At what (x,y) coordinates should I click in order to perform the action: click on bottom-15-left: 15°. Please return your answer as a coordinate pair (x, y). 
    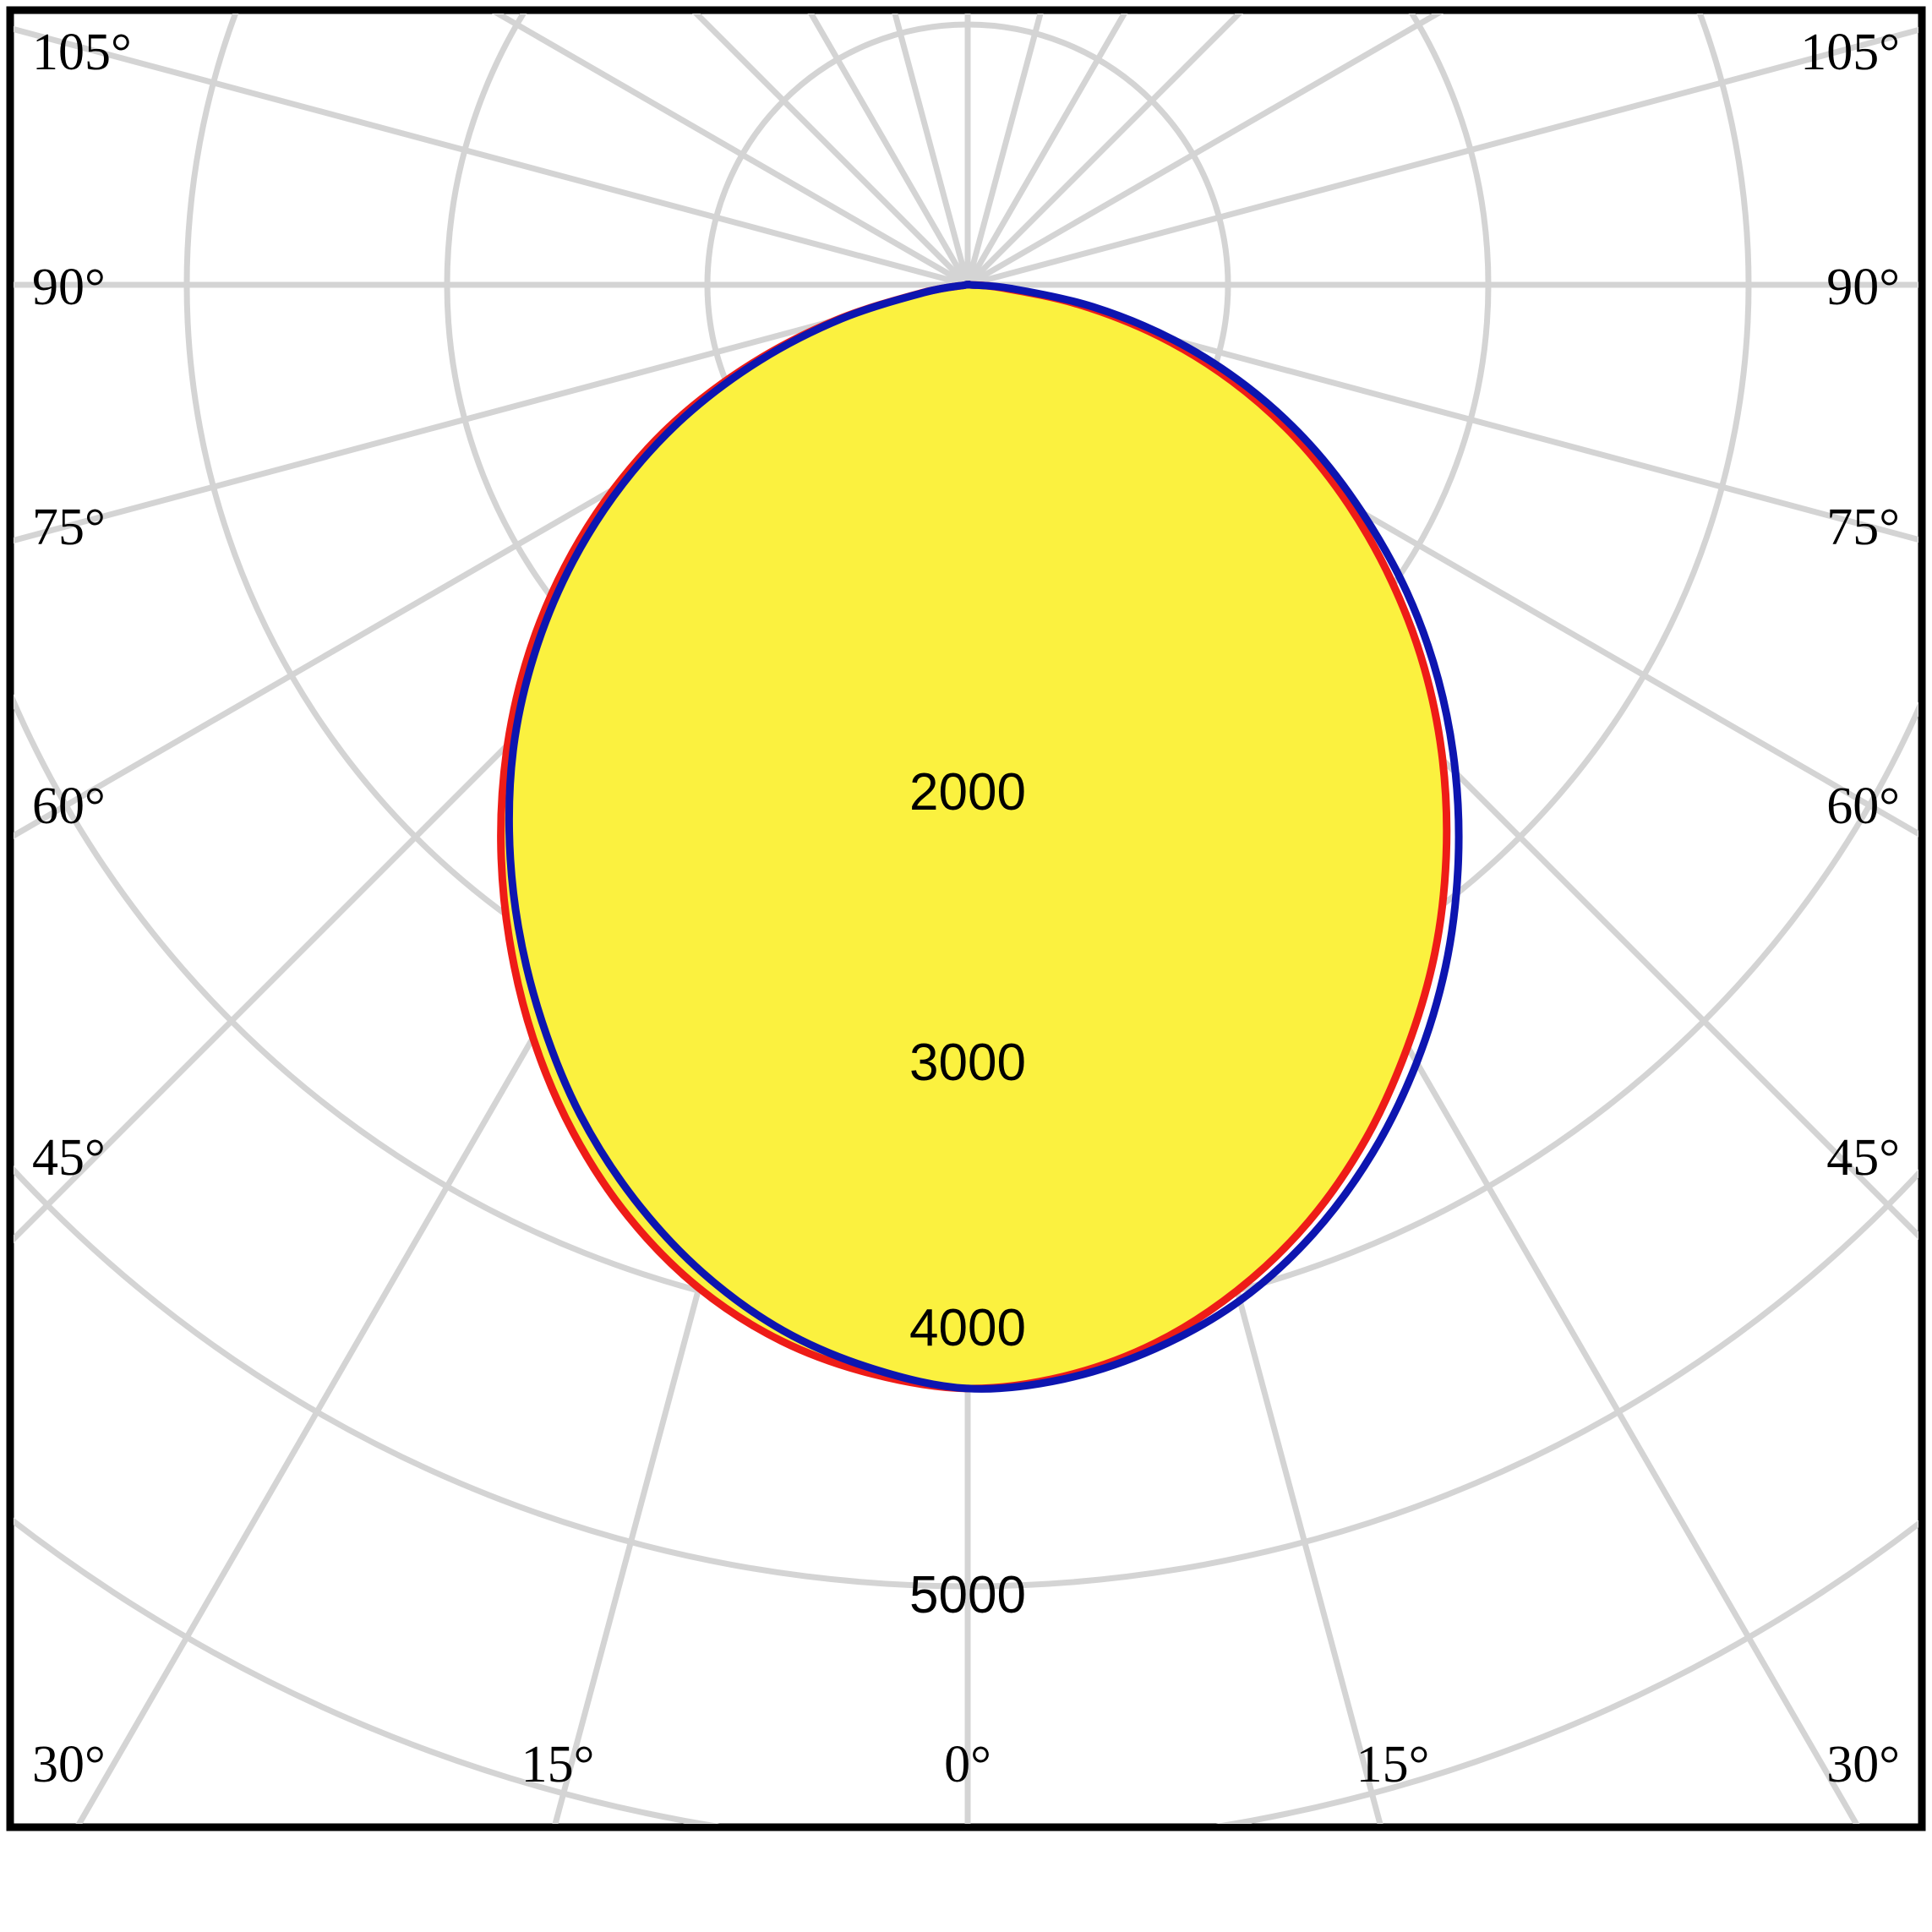
    Looking at the image, I should click on (558, 1764).